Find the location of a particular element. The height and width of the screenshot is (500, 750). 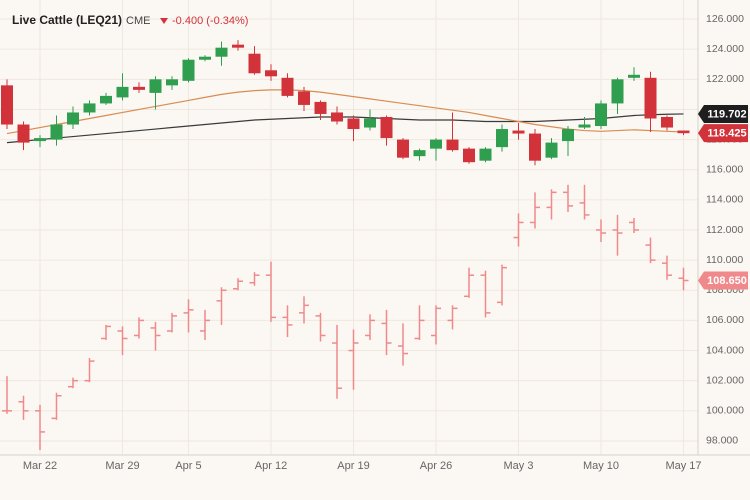

down-arrow is located at coordinates (164, 21).